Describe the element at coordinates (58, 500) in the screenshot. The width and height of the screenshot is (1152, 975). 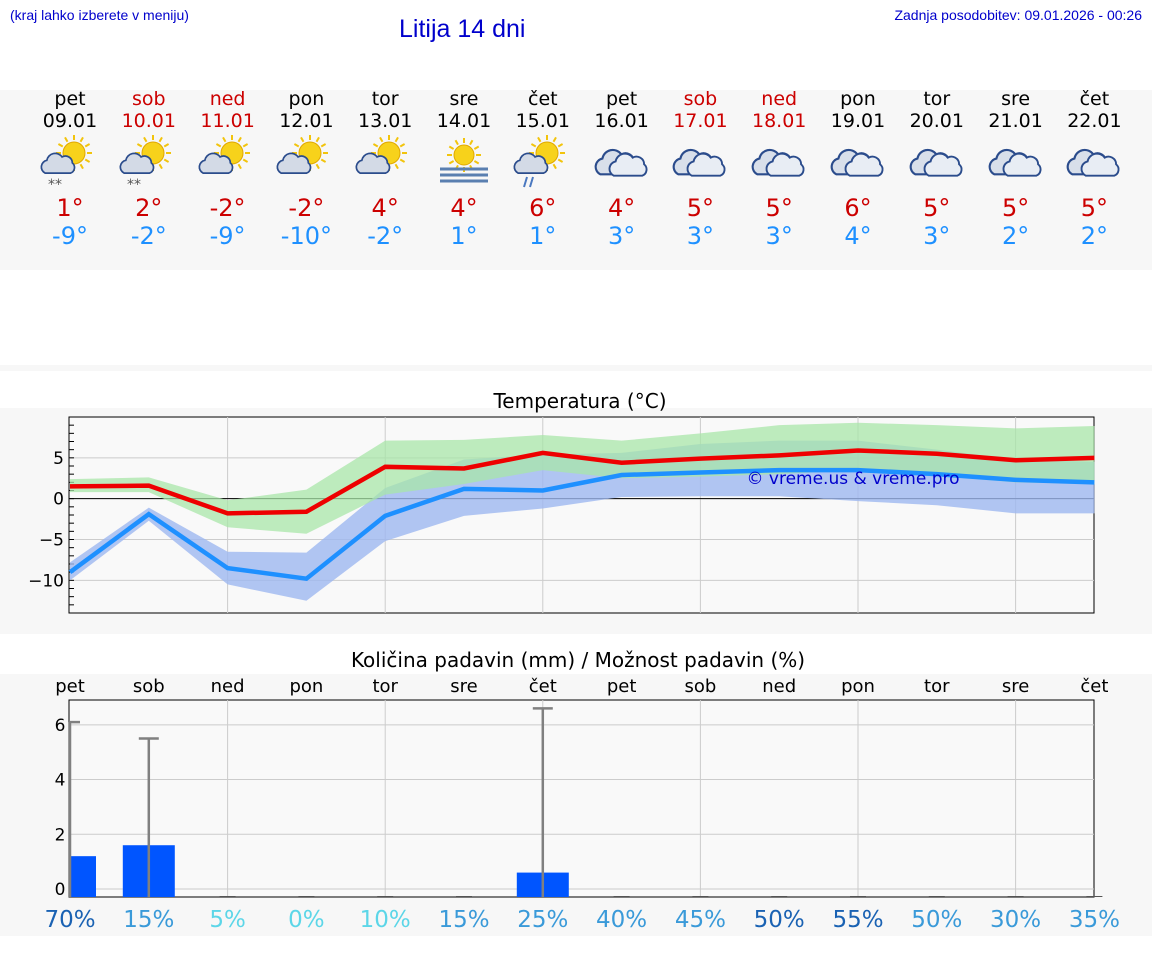
I see `temperature-tick-label: 0` at that location.